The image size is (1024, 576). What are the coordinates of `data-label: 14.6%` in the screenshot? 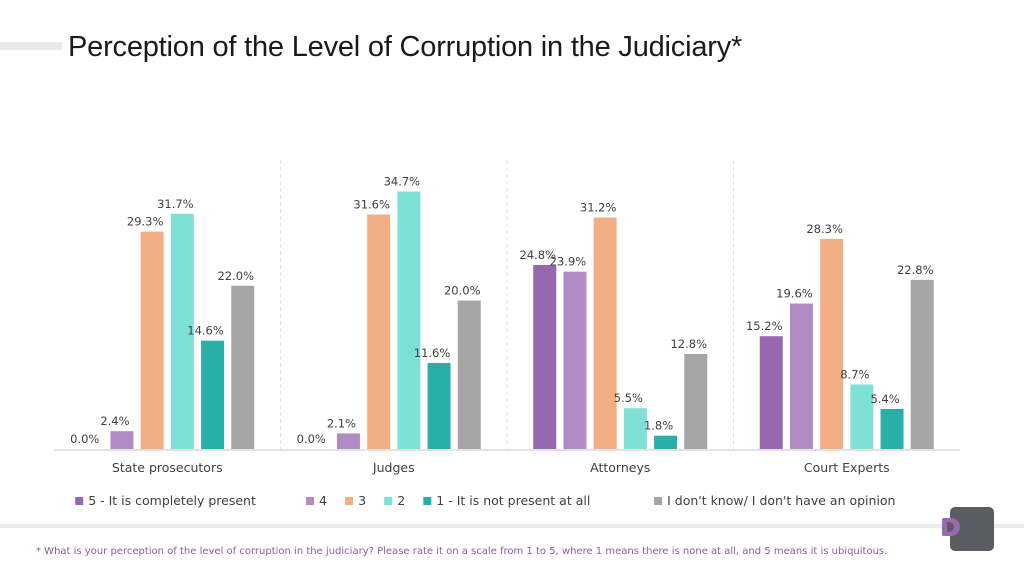 It's located at (205, 331).